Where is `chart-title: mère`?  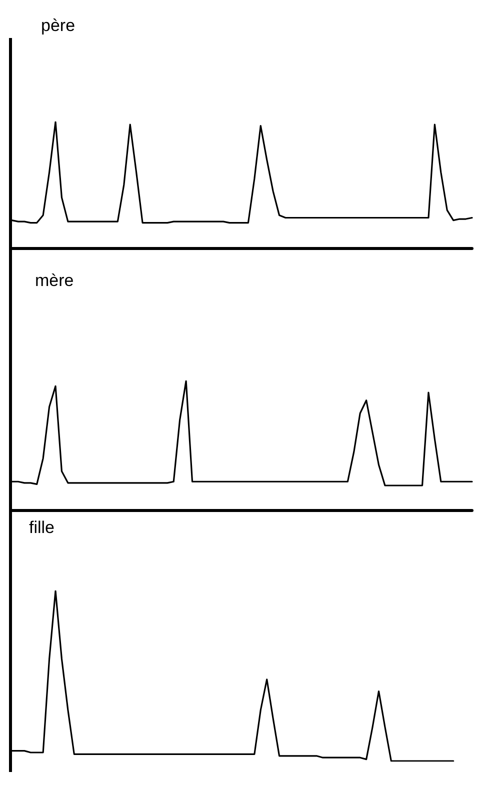
chart-title: mère is located at coordinates (54, 280).